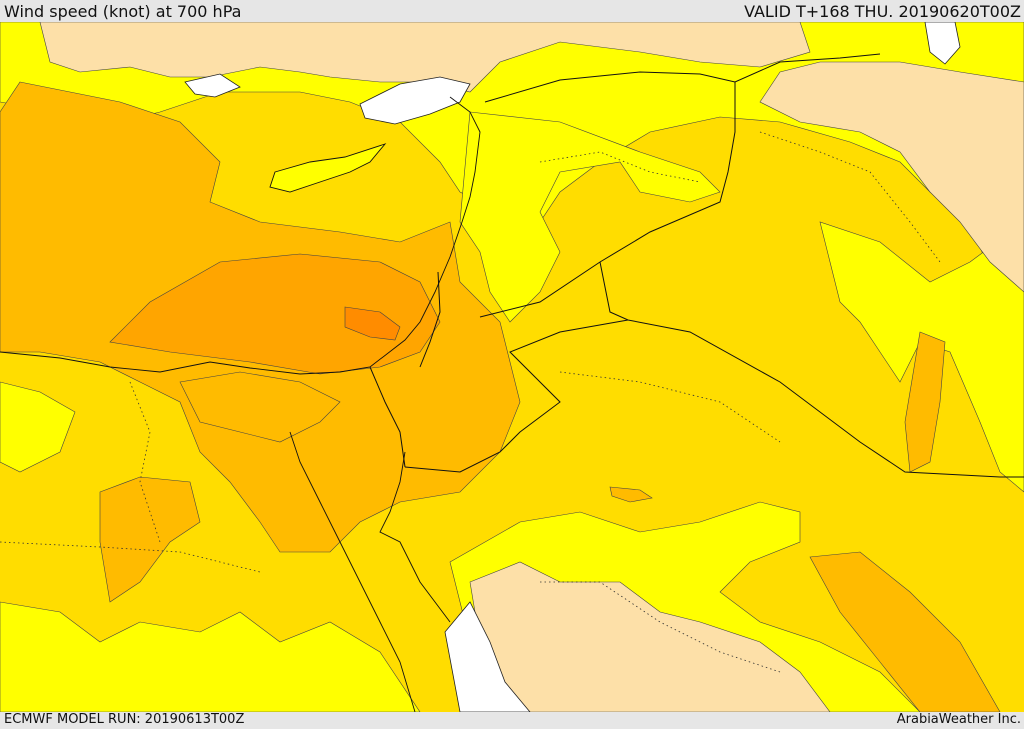  What do you see at coordinates (212, 85) in the screenshot?
I see `marmara-sea-white` at bounding box center [212, 85].